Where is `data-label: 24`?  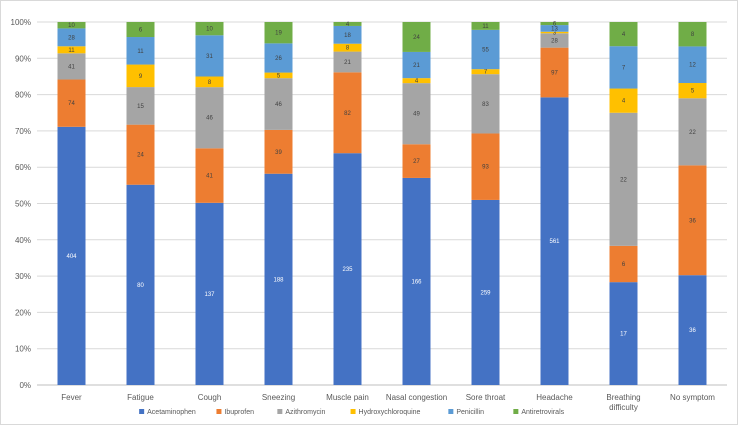
data-label: 24 is located at coordinates (140, 156).